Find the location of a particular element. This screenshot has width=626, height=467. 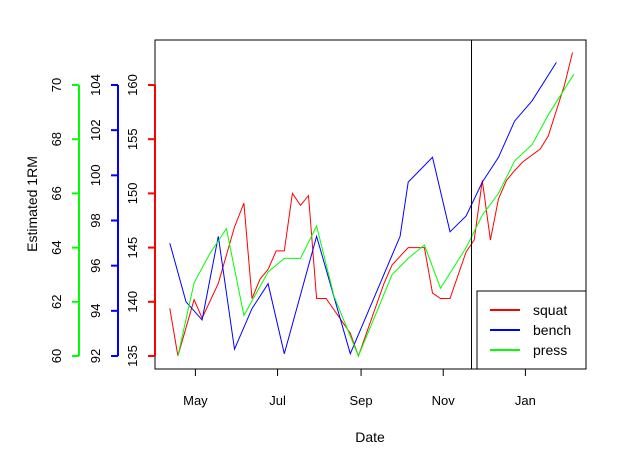

y-tick-label: 145 is located at coordinates (132, 248).